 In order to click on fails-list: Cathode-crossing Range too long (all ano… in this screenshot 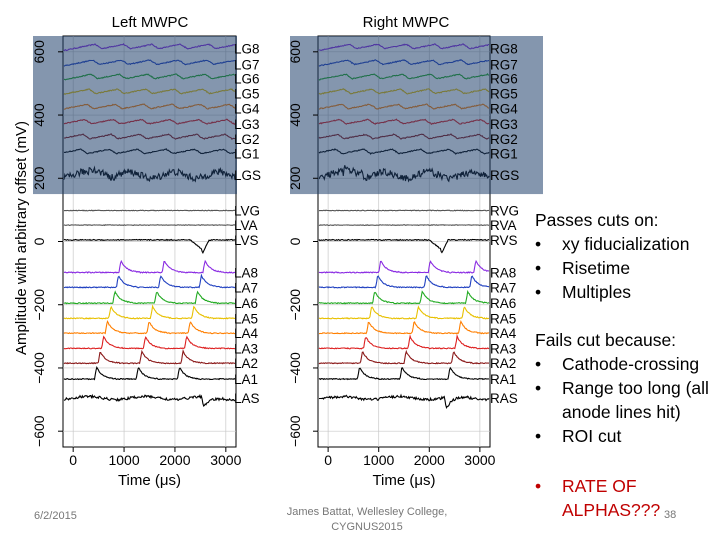, I will do `click(627, 400)`.